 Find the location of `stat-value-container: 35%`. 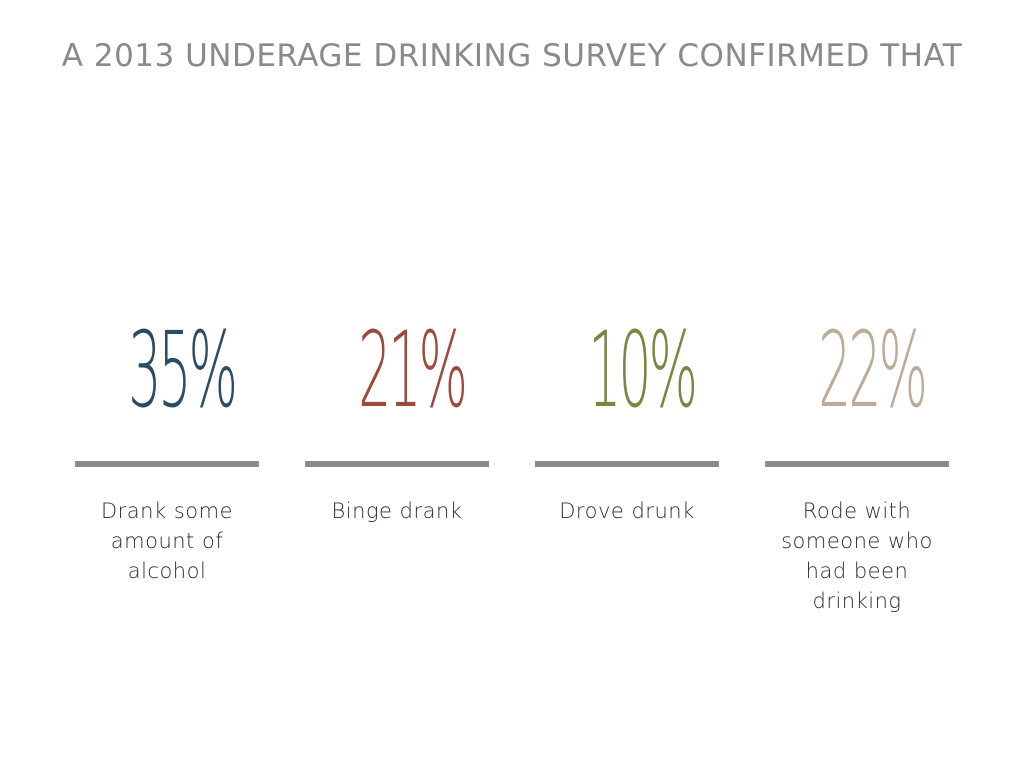

stat-value-container: 35% is located at coordinates (167, 370).